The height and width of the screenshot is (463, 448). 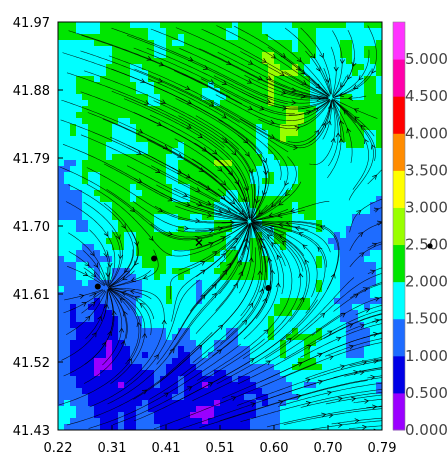 I want to click on colorbar-label: 2.000, so click(x=426, y=282).